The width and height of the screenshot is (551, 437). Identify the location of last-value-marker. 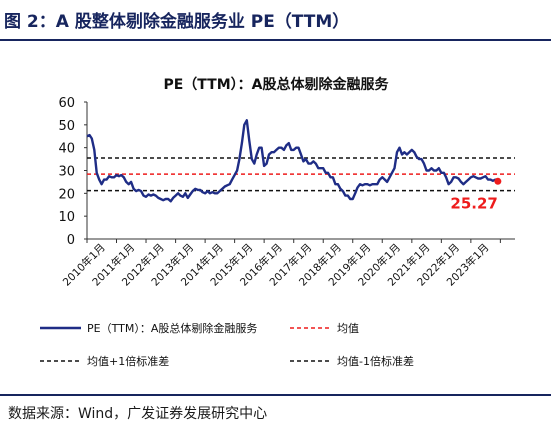
(498, 181).